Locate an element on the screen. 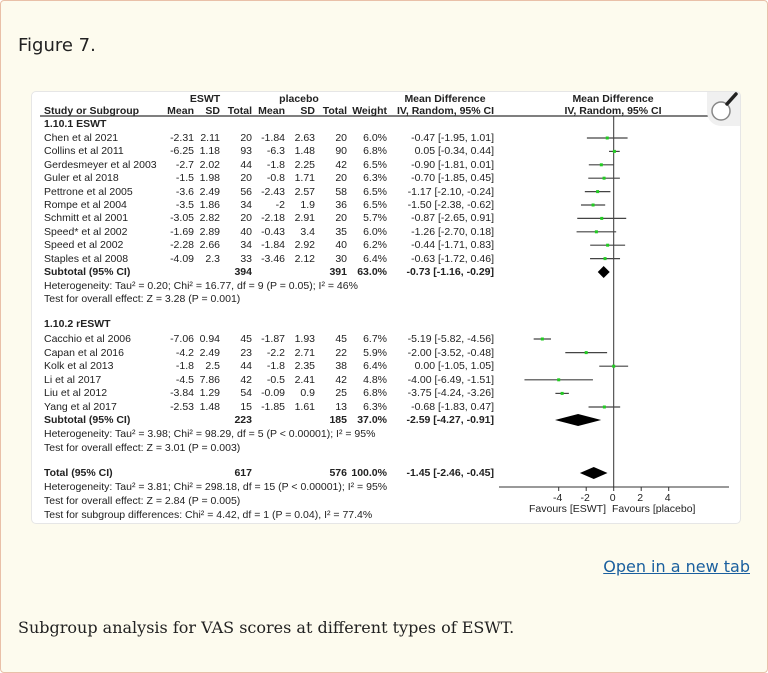  subtotal-row-label: Subtotal (95% CI) is located at coordinates (87, 420).